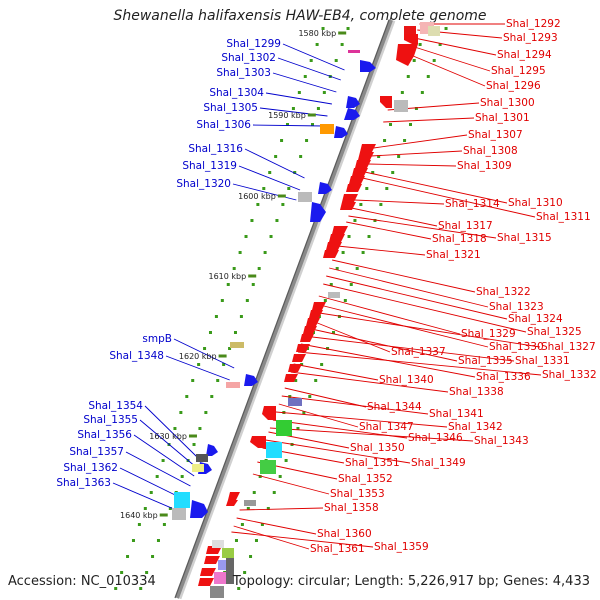  I want to click on gene-label: Shal_1341, so click(456, 414).